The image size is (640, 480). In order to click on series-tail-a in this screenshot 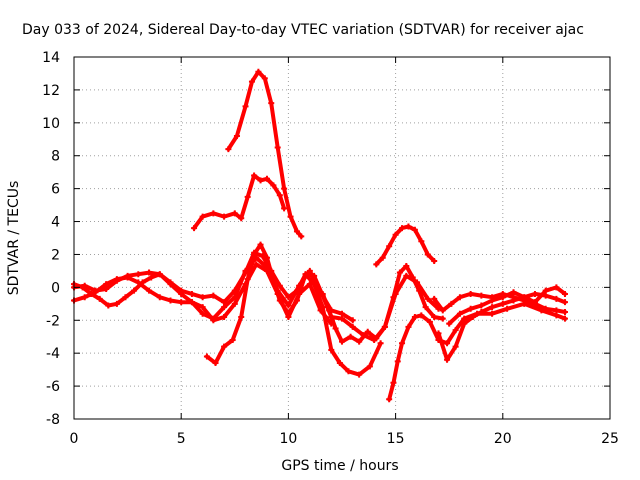, I will do `click(499, 303)`.